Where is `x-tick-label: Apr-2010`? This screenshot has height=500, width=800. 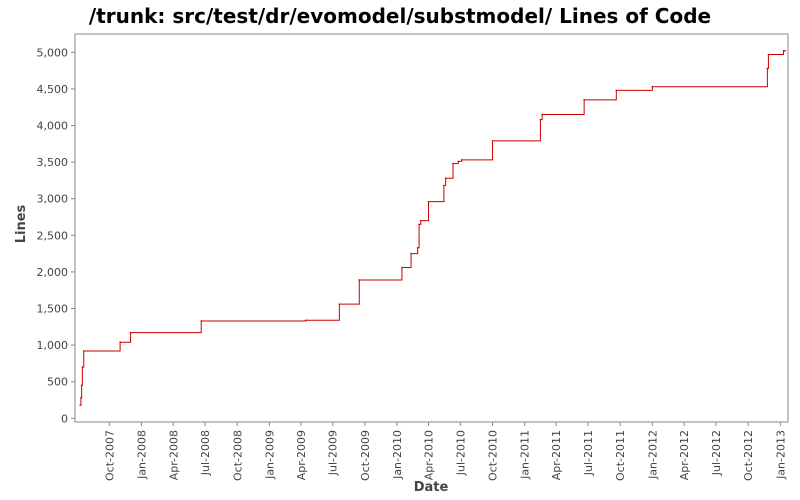 x-tick-label: Apr-2010 is located at coordinates (429, 455).